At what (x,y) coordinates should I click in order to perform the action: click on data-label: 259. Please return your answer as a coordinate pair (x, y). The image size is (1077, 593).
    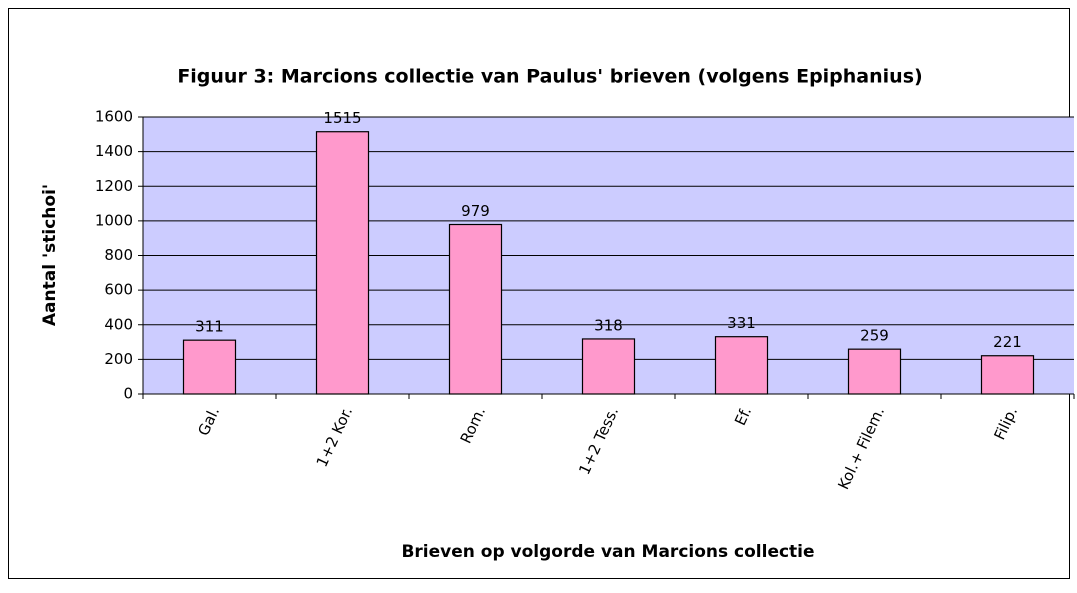
    Looking at the image, I should click on (874, 336).